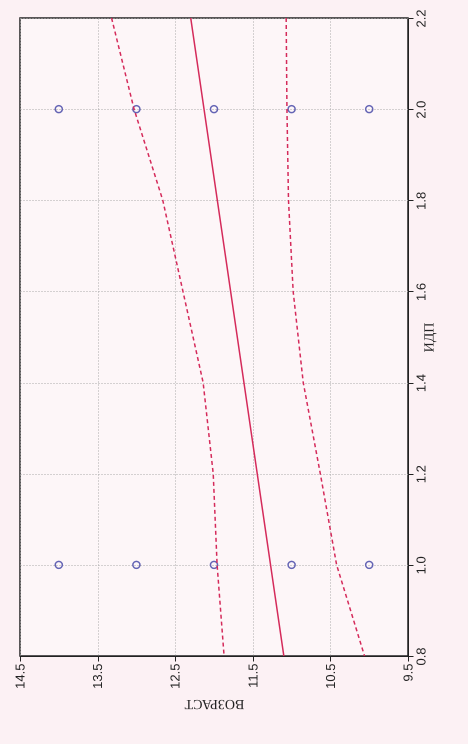  I want to click on y-tick-label: 1.4, so click(421, 383).